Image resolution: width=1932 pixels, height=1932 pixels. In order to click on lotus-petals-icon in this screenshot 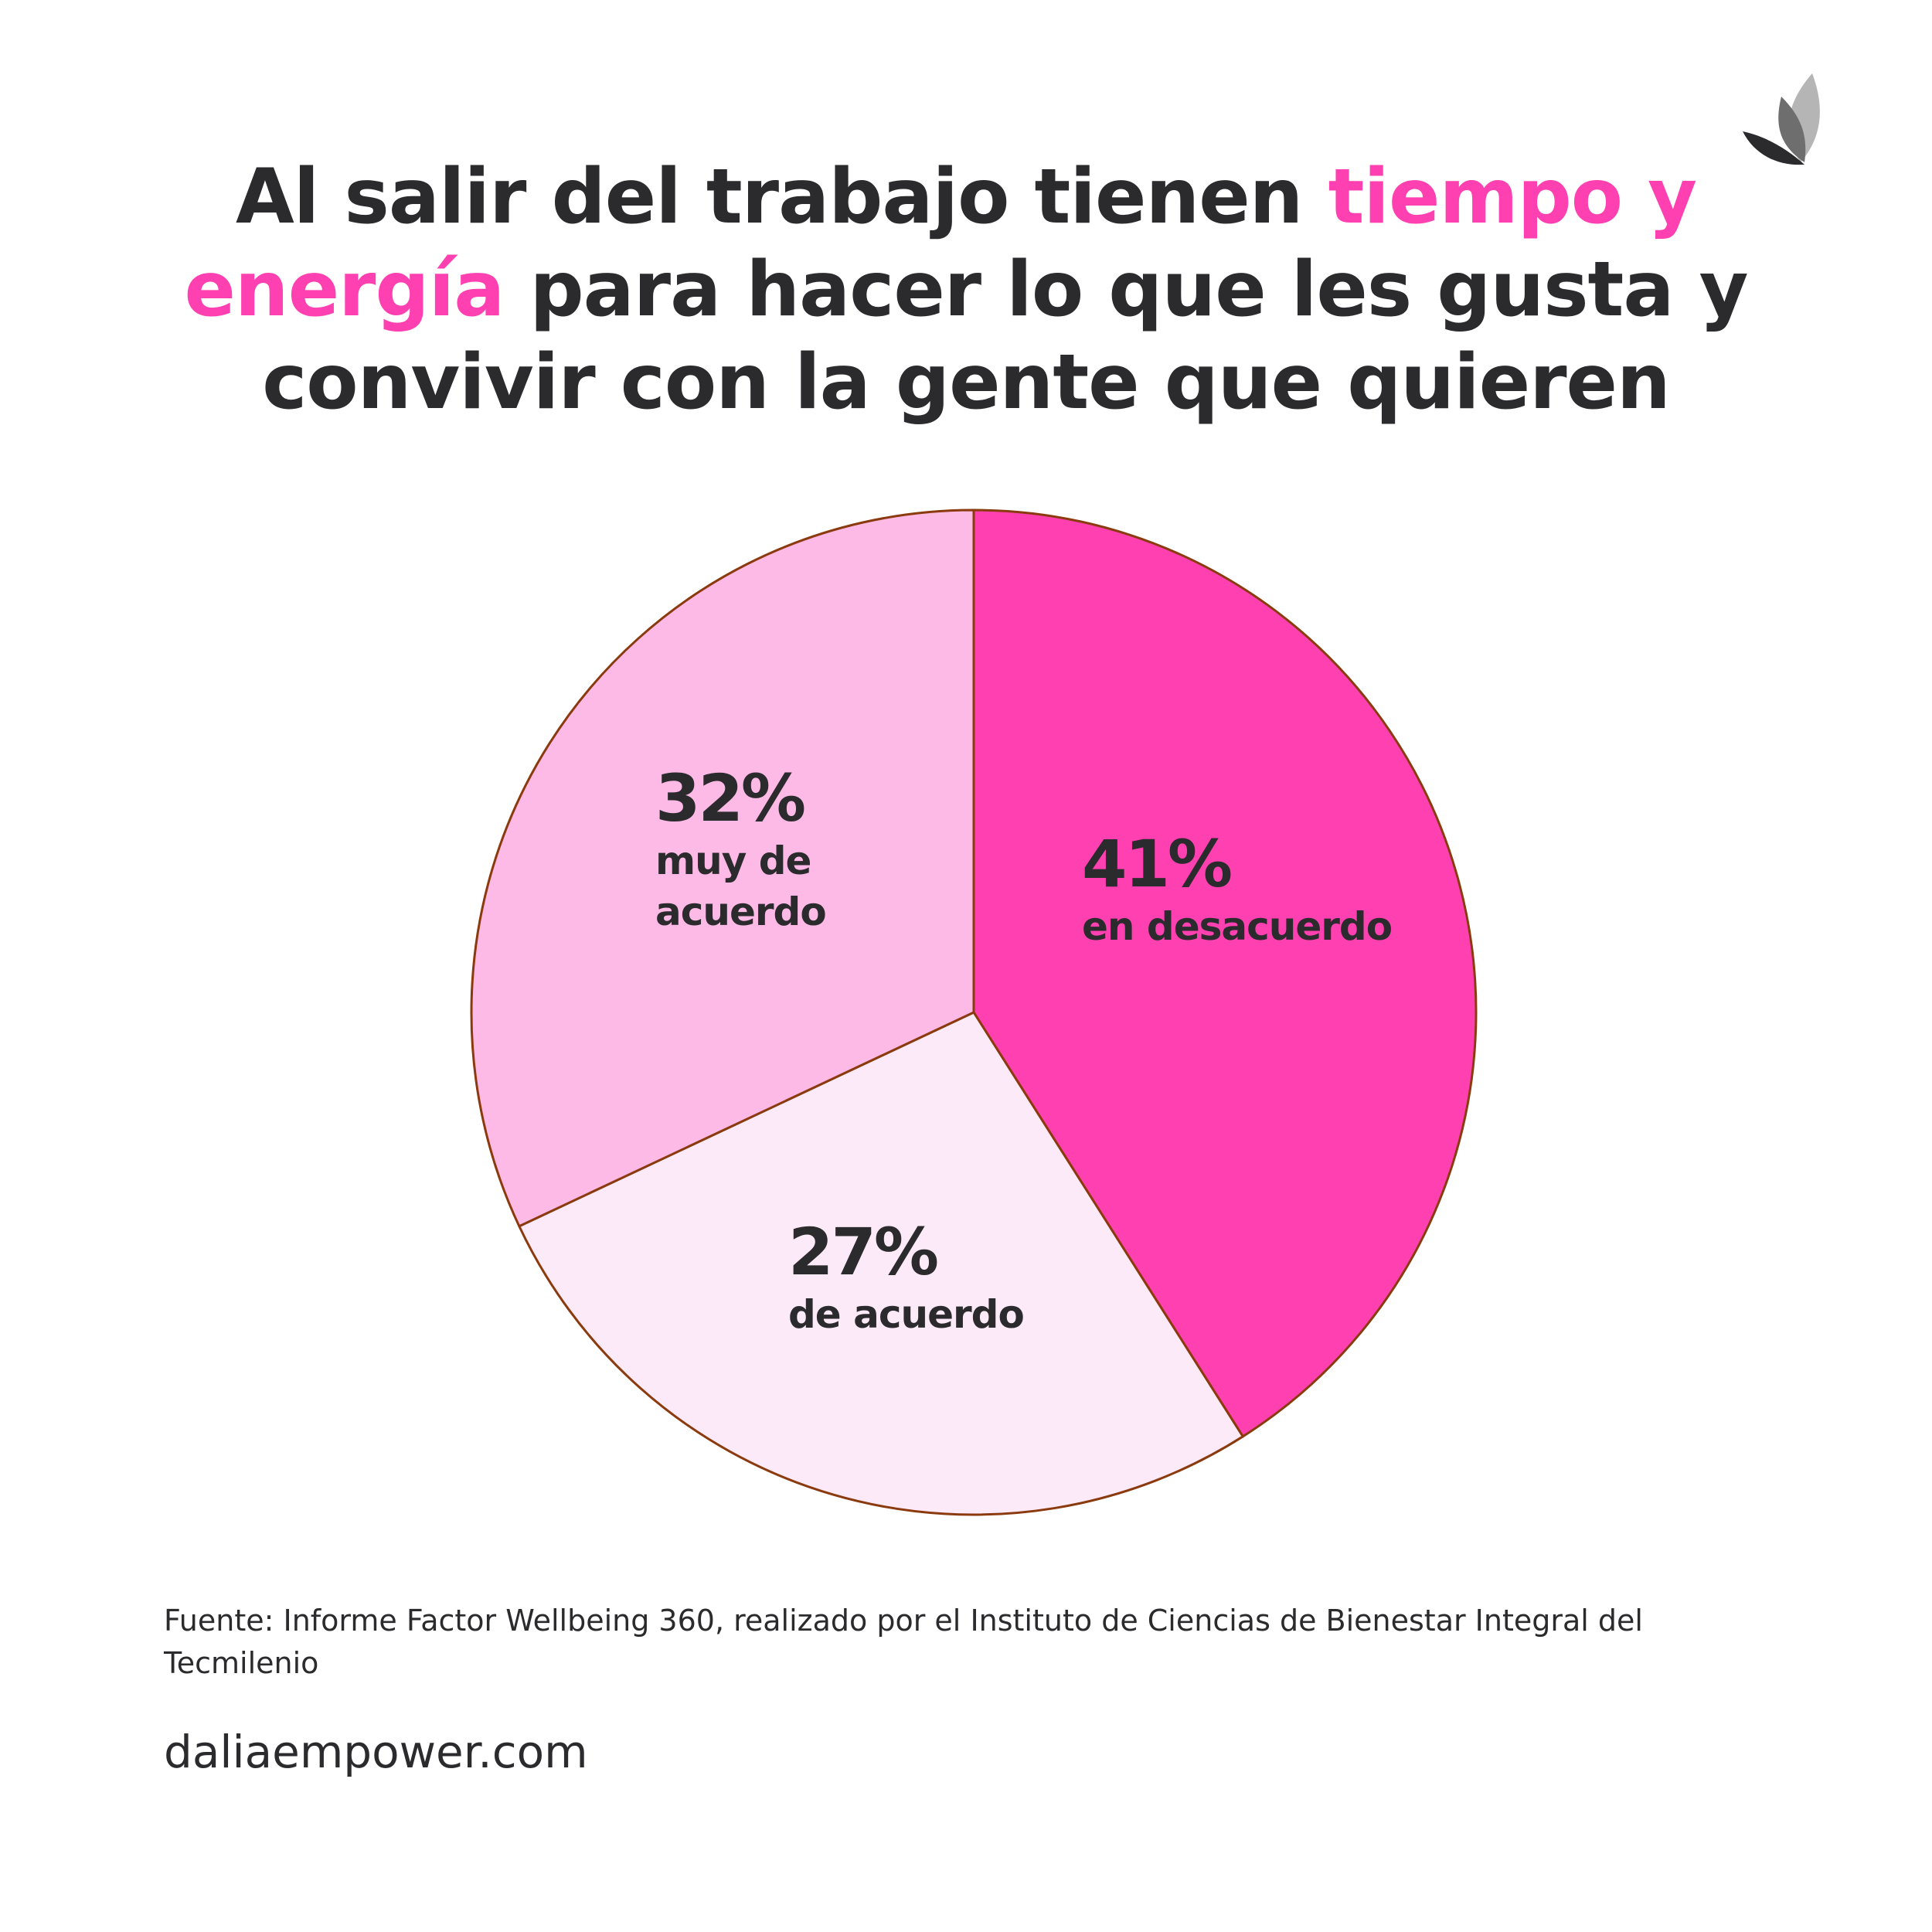, I will do `click(1782, 119)`.